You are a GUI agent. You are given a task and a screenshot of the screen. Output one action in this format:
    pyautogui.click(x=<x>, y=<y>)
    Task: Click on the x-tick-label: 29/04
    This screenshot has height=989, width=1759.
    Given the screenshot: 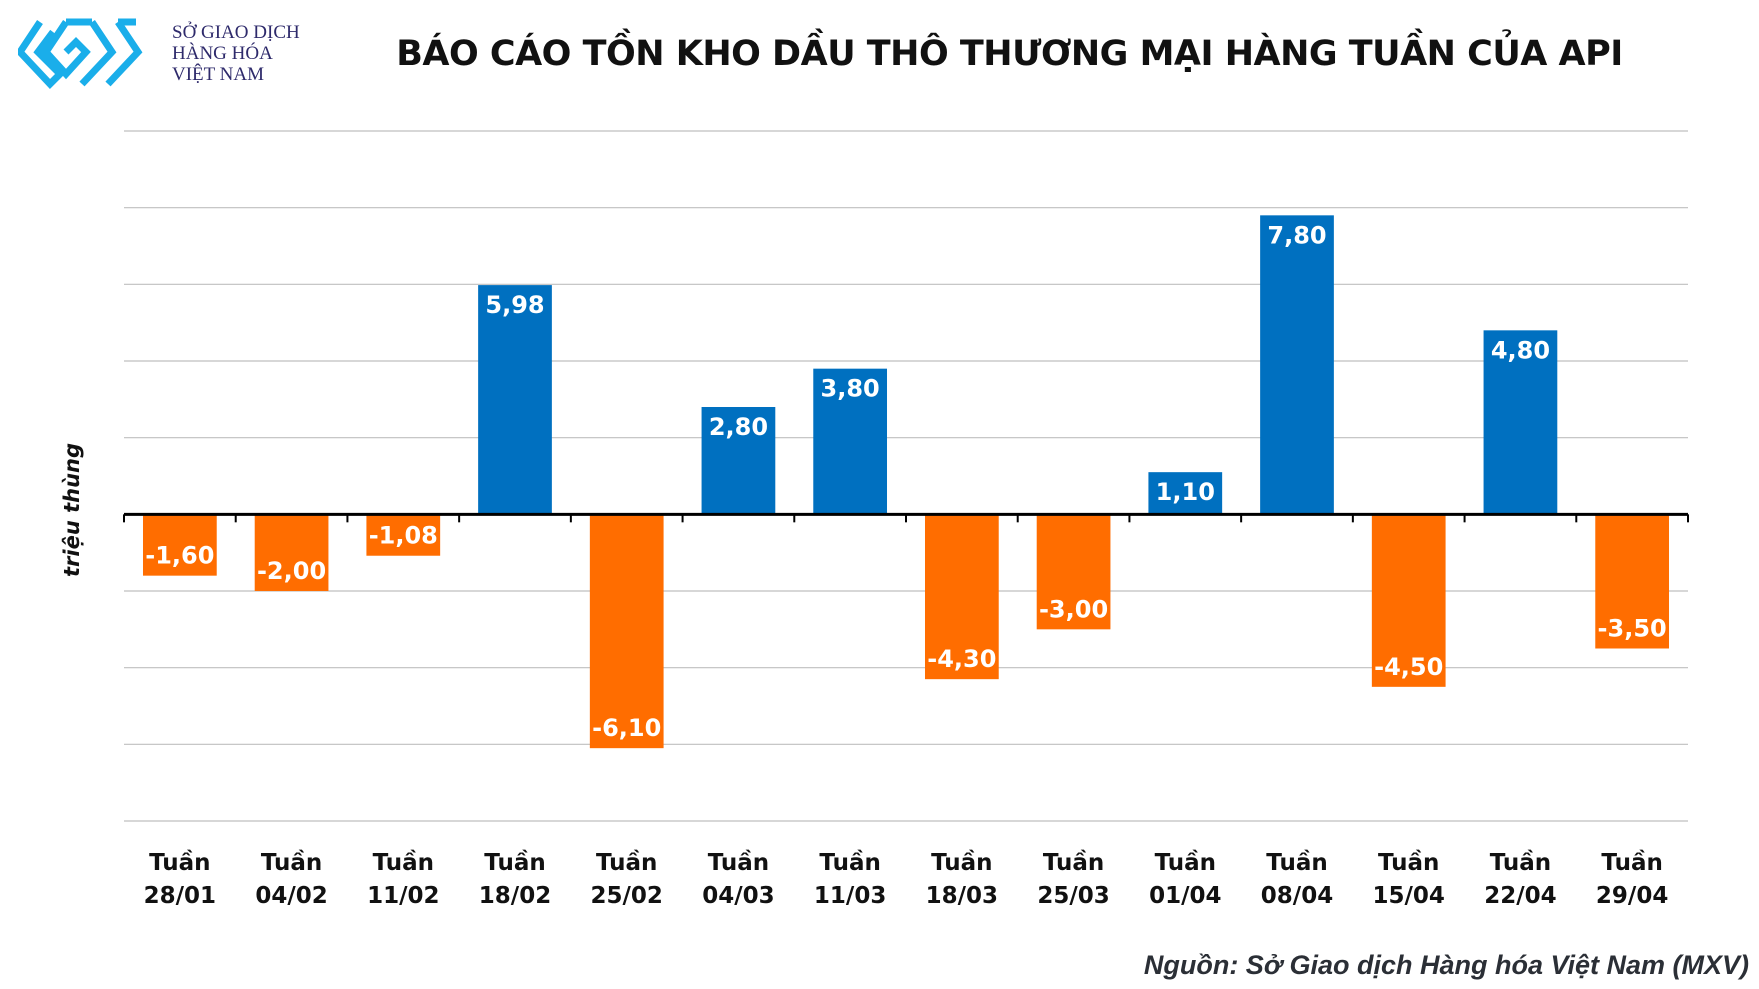 What is the action you would take?
    pyautogui.click(x=1632, y=896)
    